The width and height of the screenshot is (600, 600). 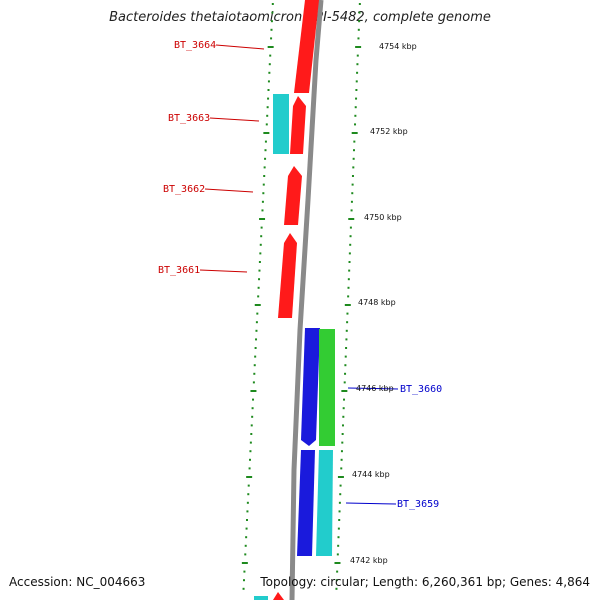 What do you see at coordinates (371, 503) in the screenshot?
I see `bt3659-leader` at bounding box center [371, 503].